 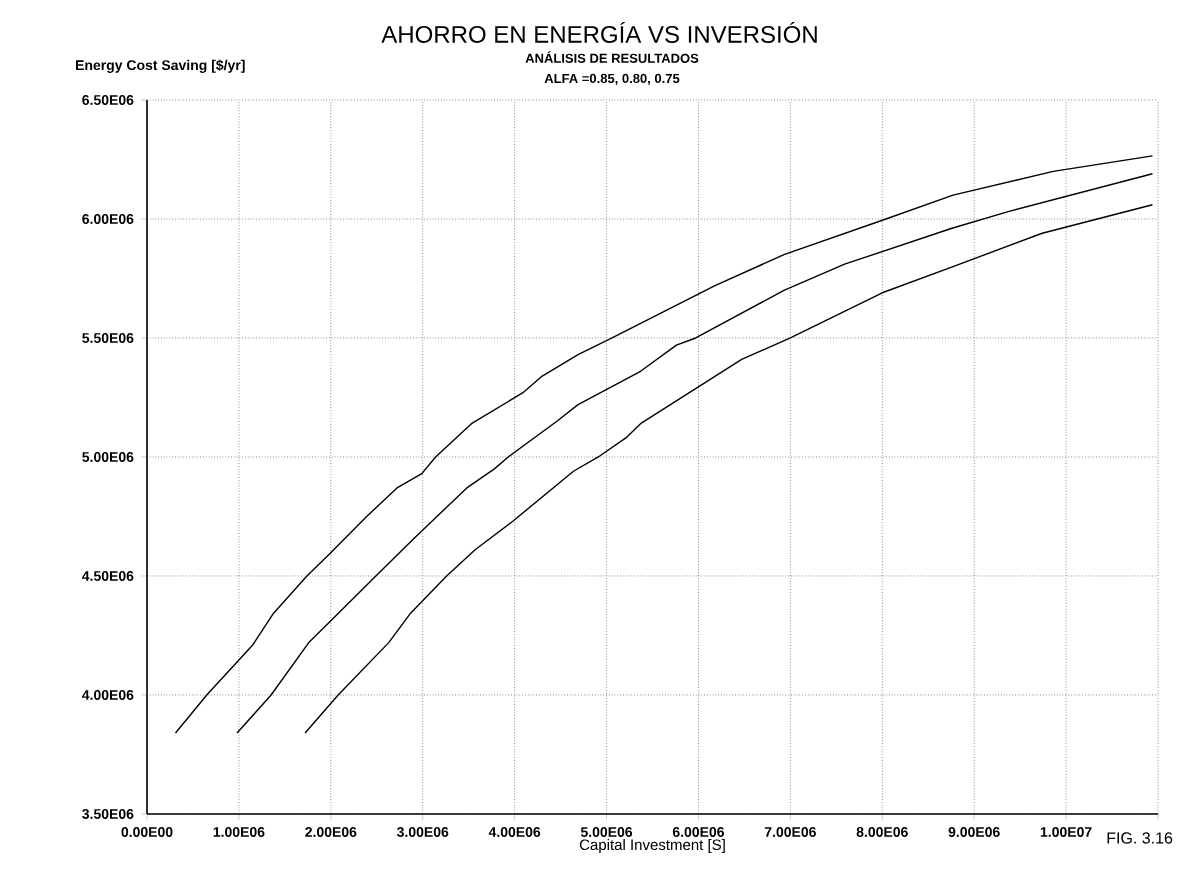 I want to click on x-tick-label: 1.00E07, so click(x=1066, y=832).